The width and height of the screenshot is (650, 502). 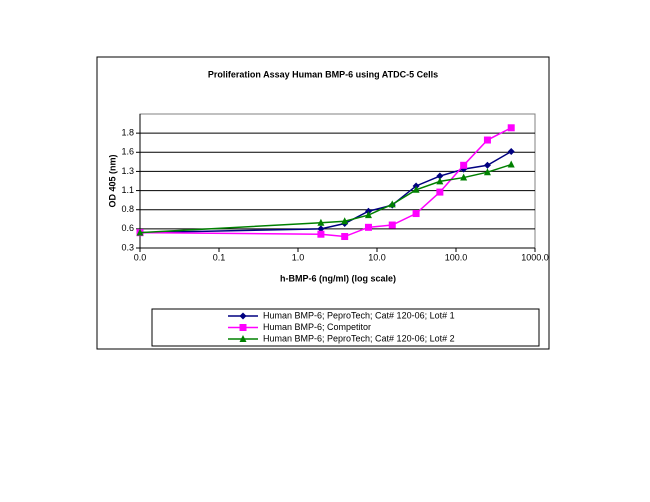 I want to click on y-tick-label: 0.8, so click(x=127, y=209).